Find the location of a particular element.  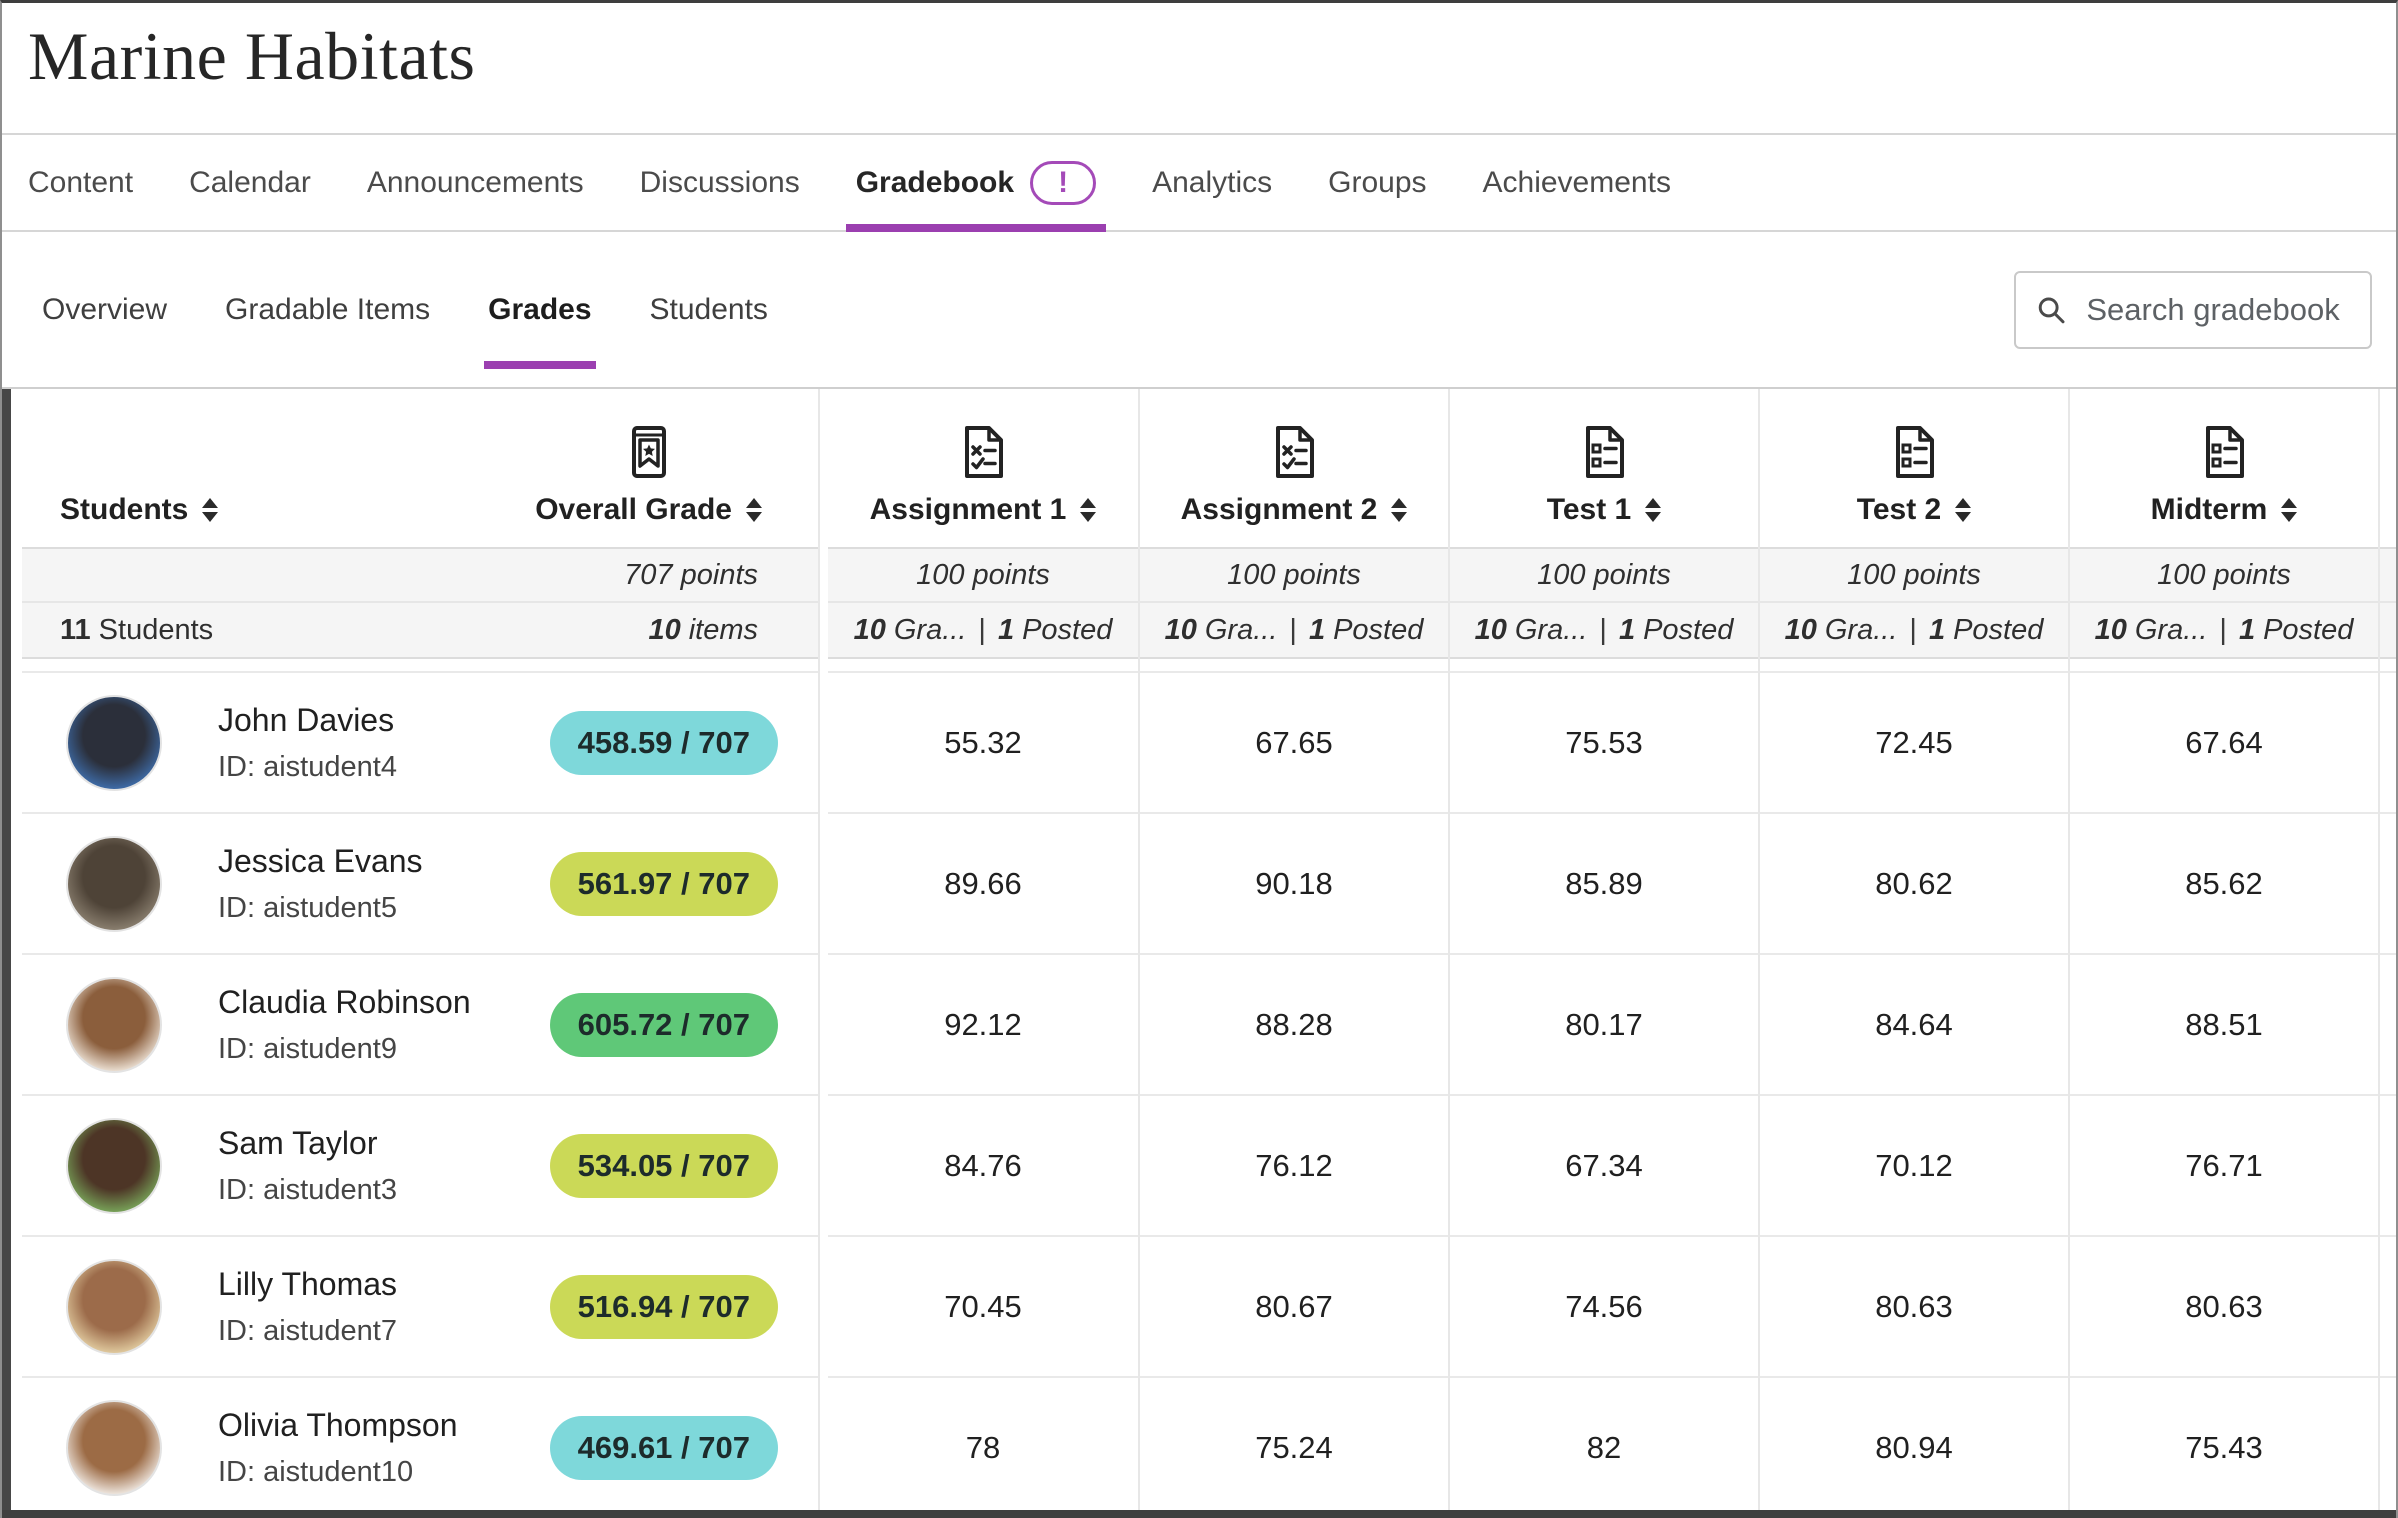

score-cells: 72.45 80.62 84.64 70.12 80.63 80.94 is located at coordinates (1914, 1094).